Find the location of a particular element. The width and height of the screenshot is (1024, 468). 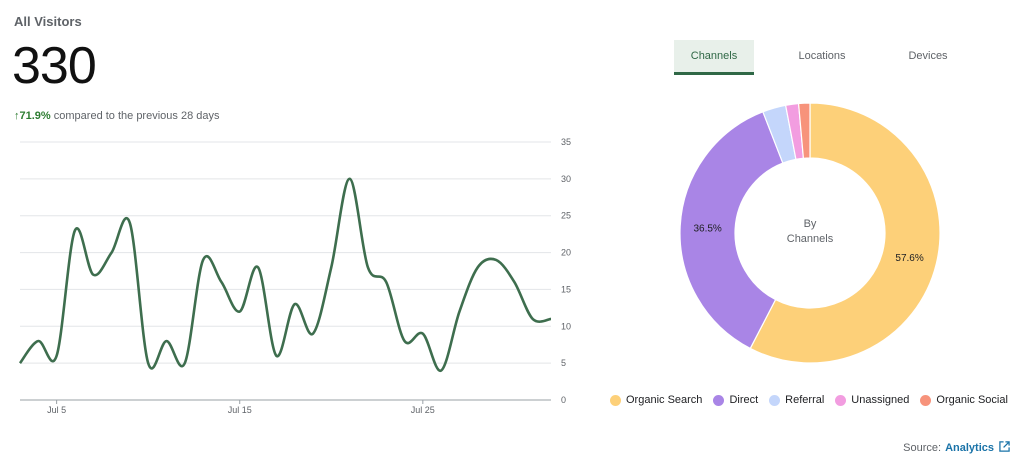

tab-devices: Devices is located at coordinates (928, 56).